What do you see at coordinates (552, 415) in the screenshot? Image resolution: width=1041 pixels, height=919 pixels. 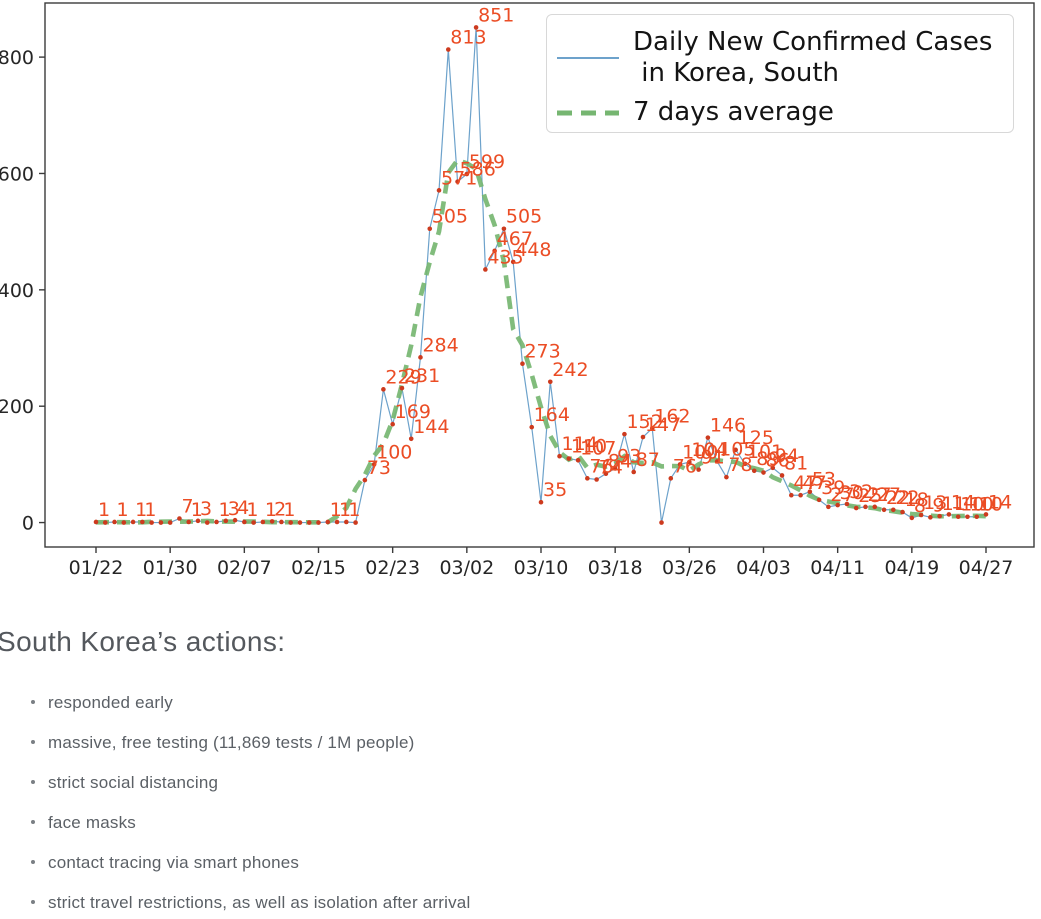 I see `svg-text: 164` at bounding box center [552, 415].